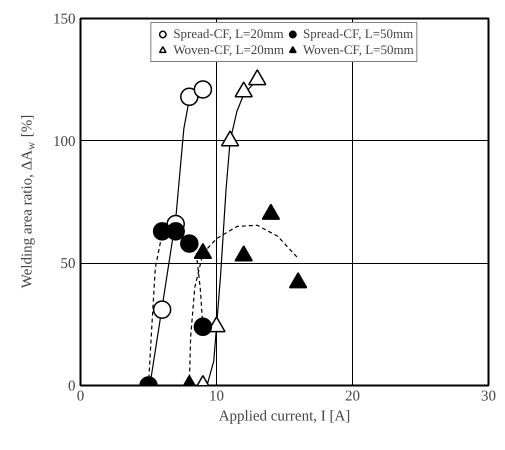 The image size is (505, 450). What do you see at coordinates (29, 201) in the screenshot?
I see `y-axis-title: Welding area ratio, ΔAw [%]` at bounding box center [29, 201].